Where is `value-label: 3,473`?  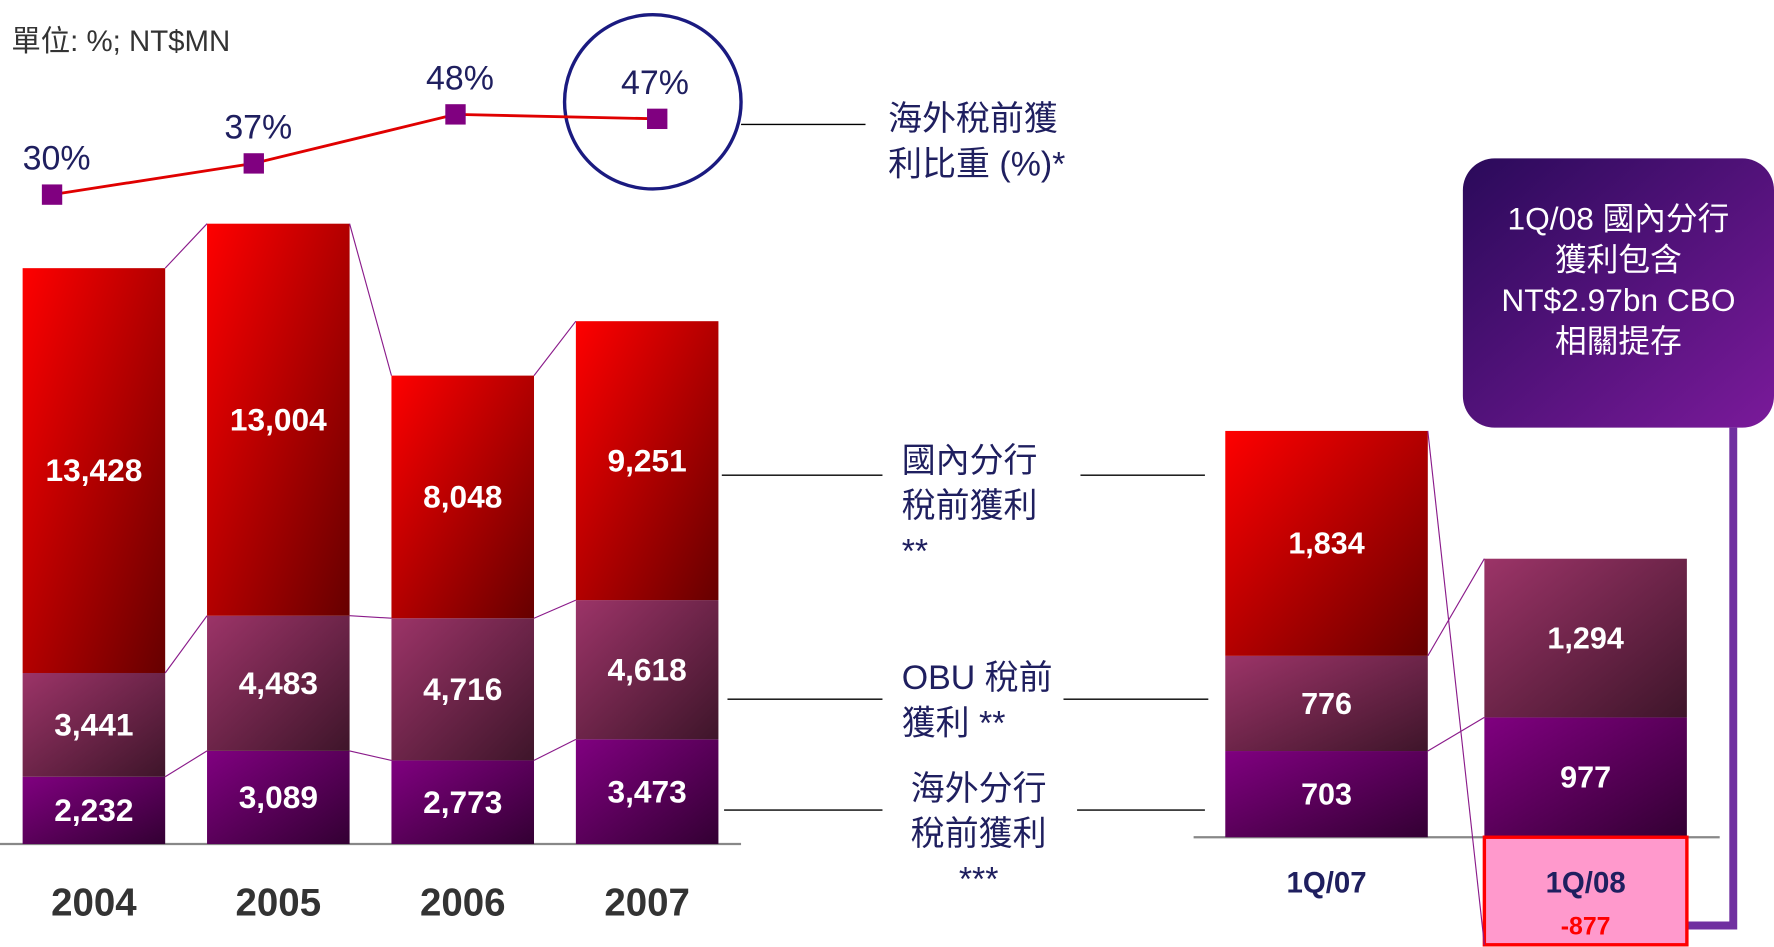
value-label: 3,473 is located at coordinates (647, 791).